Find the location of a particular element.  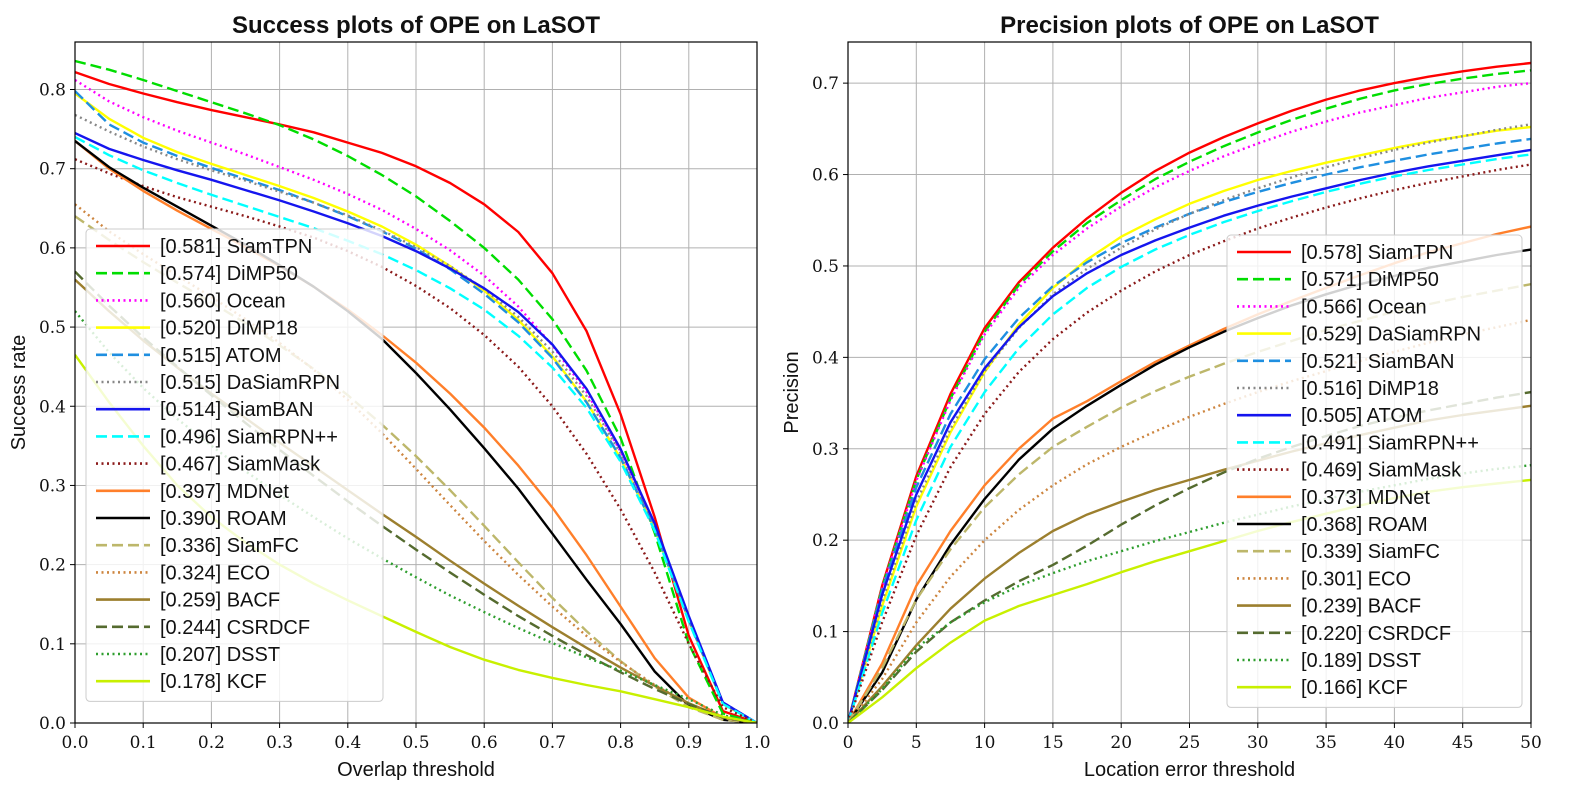

x-tick-label: 0.3 is located at coordinates (279, 743).